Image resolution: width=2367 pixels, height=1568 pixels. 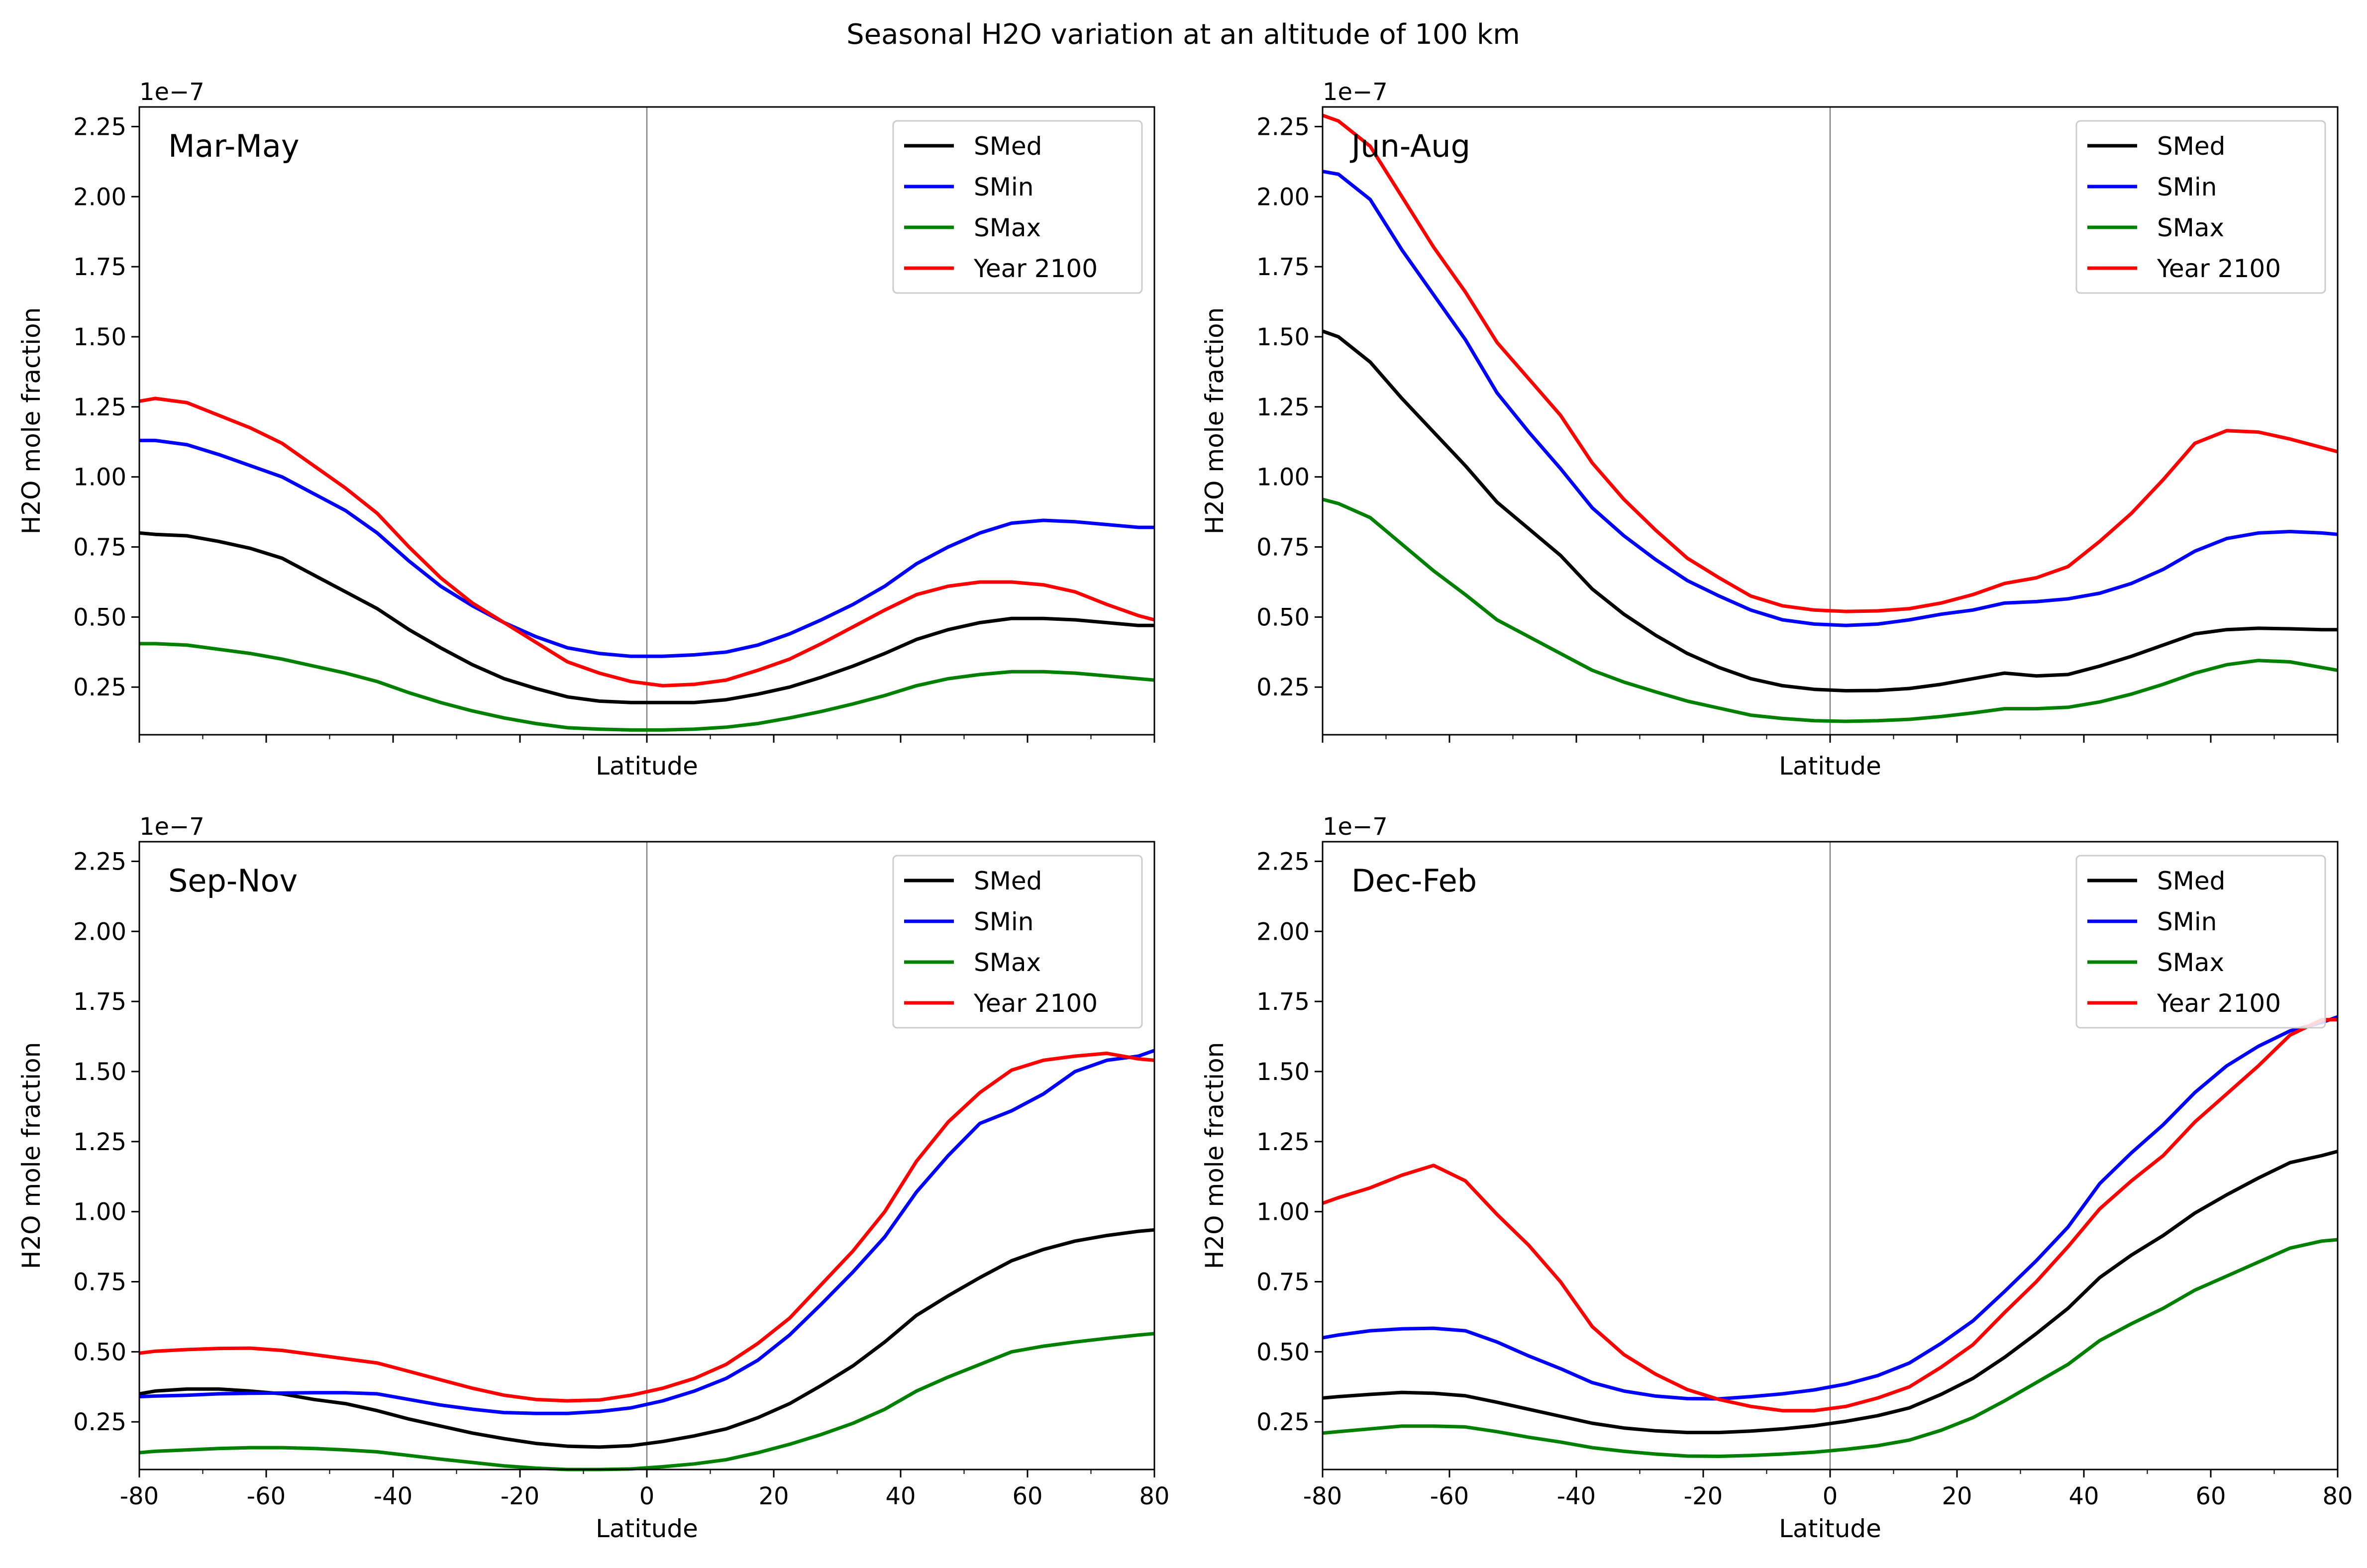 What do you see at coordinates (1414, 881) in the screenshot?
I see `panel-title: Dec-Feb` at bounding box center [1414, 881].